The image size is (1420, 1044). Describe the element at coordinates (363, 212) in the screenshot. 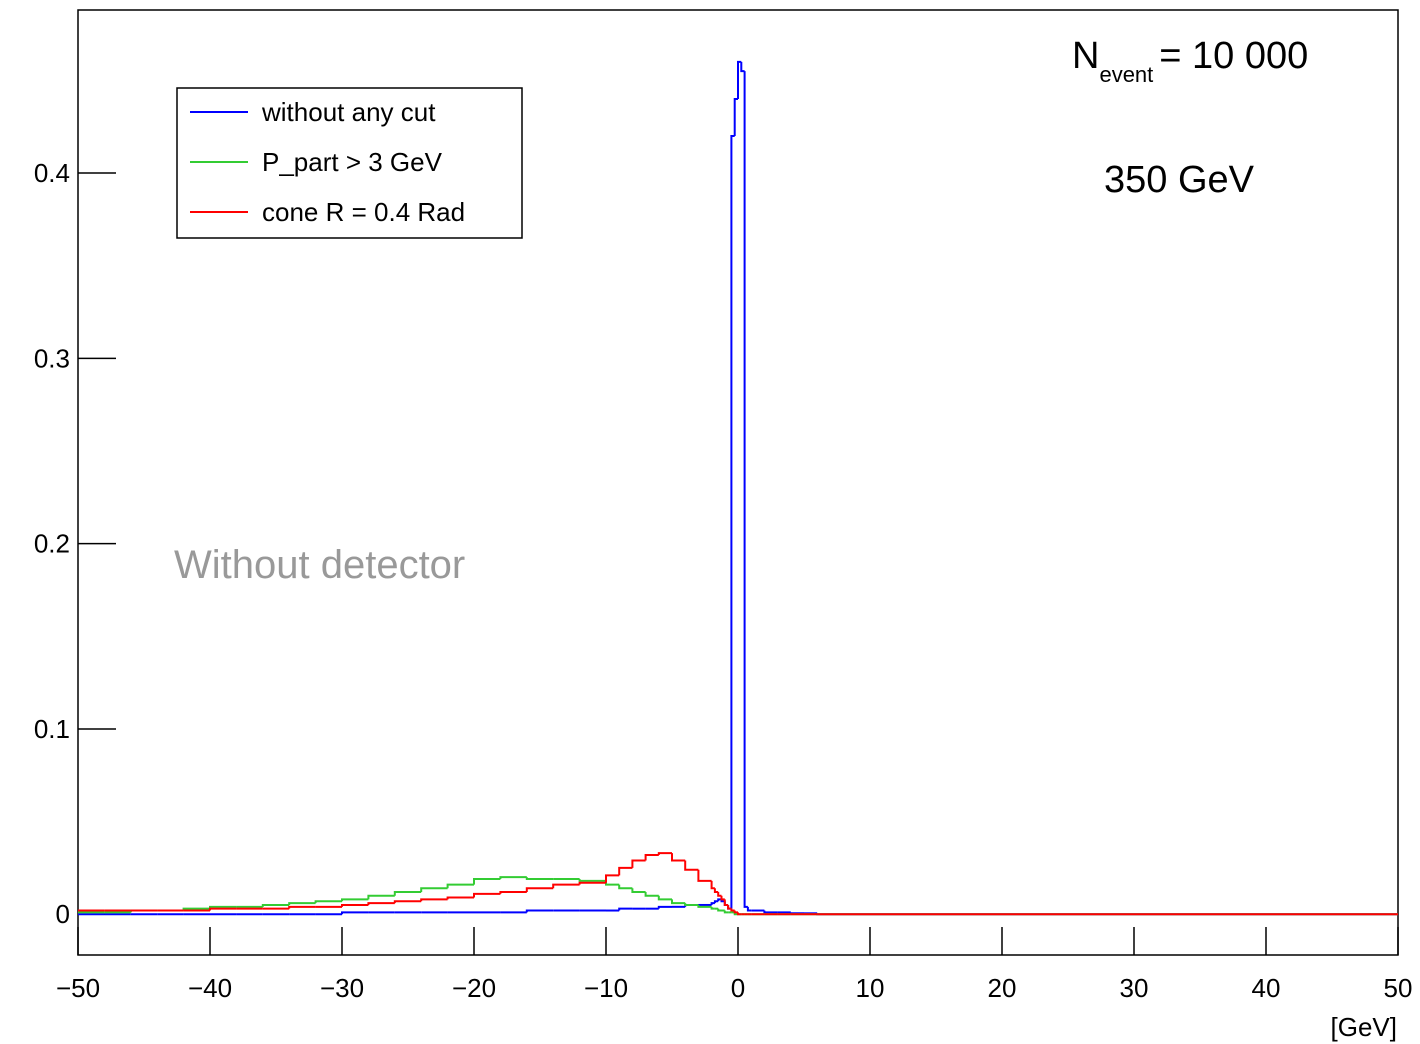

I see `legend-label: cone R = 0.4 Rad` at that location.